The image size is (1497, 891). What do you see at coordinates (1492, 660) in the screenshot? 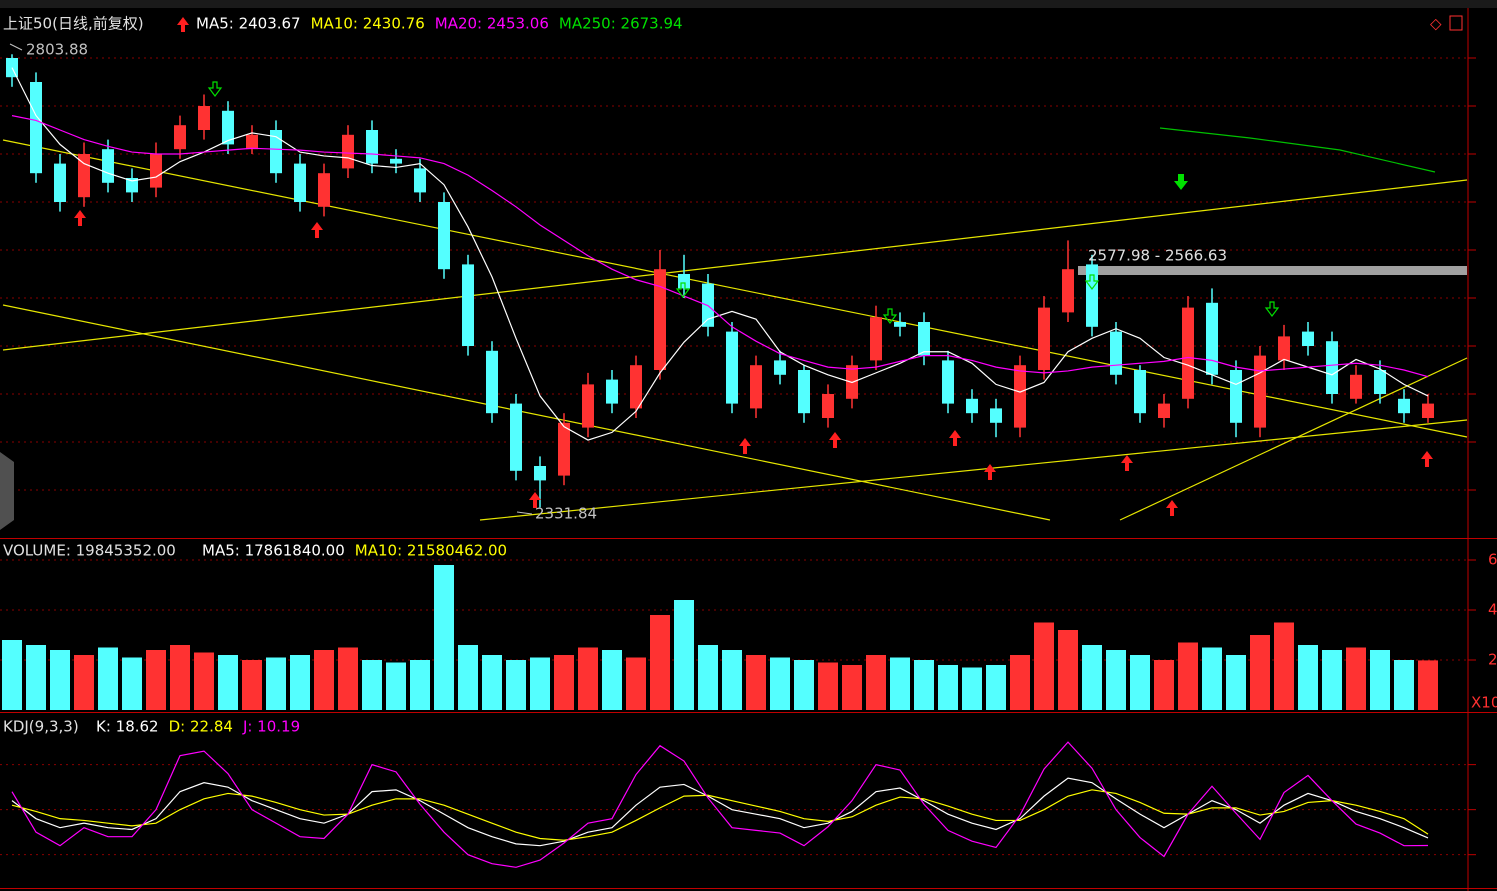
I see `y-tick-label: 2` at bounding box center [1492, 660].